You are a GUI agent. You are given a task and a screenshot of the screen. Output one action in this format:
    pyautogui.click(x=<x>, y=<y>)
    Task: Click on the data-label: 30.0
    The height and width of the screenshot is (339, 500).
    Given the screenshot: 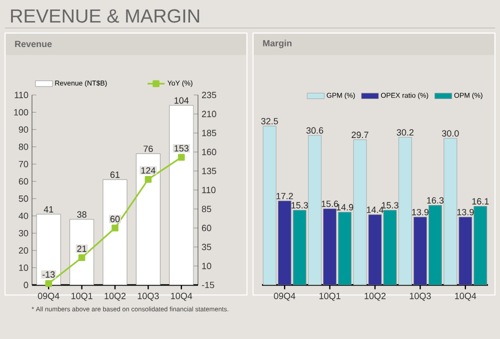 What is the action you would take?
    pyautogui.click(x=450, y=133)
    